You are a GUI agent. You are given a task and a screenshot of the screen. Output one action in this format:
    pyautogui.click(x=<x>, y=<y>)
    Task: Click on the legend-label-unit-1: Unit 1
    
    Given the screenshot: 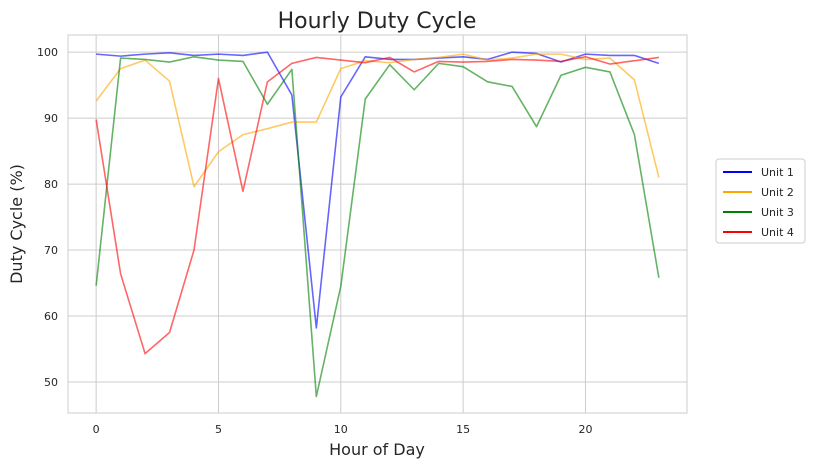 What is the action you would take?
    pyautogui.click(x=777, y=172)
    